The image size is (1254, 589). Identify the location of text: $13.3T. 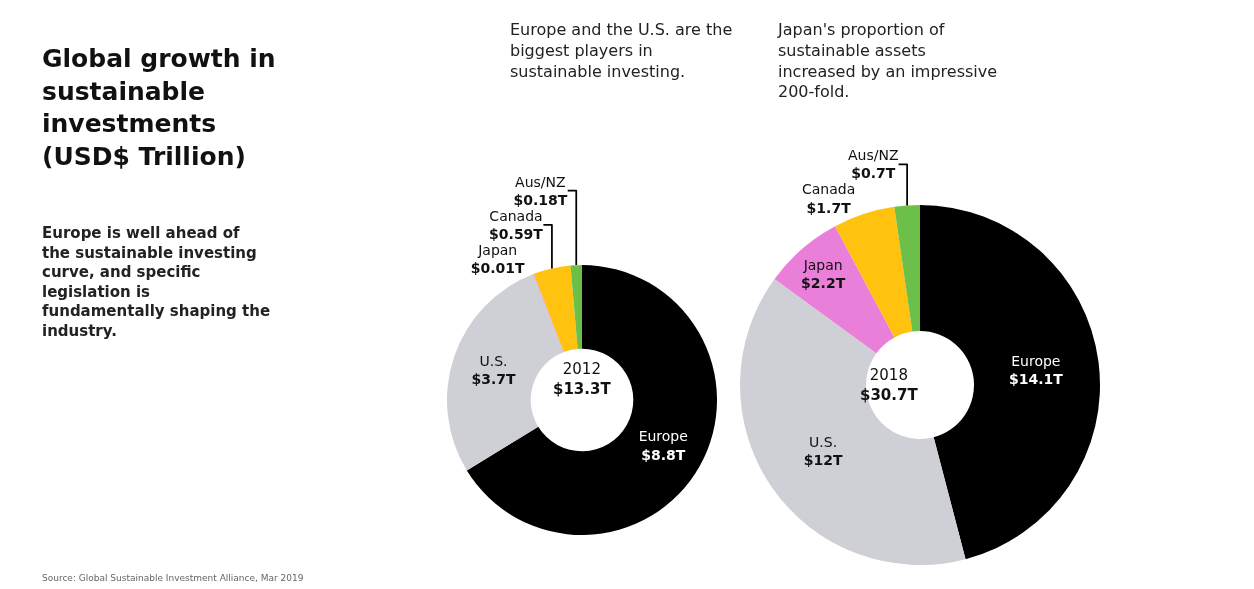
(582, 388).